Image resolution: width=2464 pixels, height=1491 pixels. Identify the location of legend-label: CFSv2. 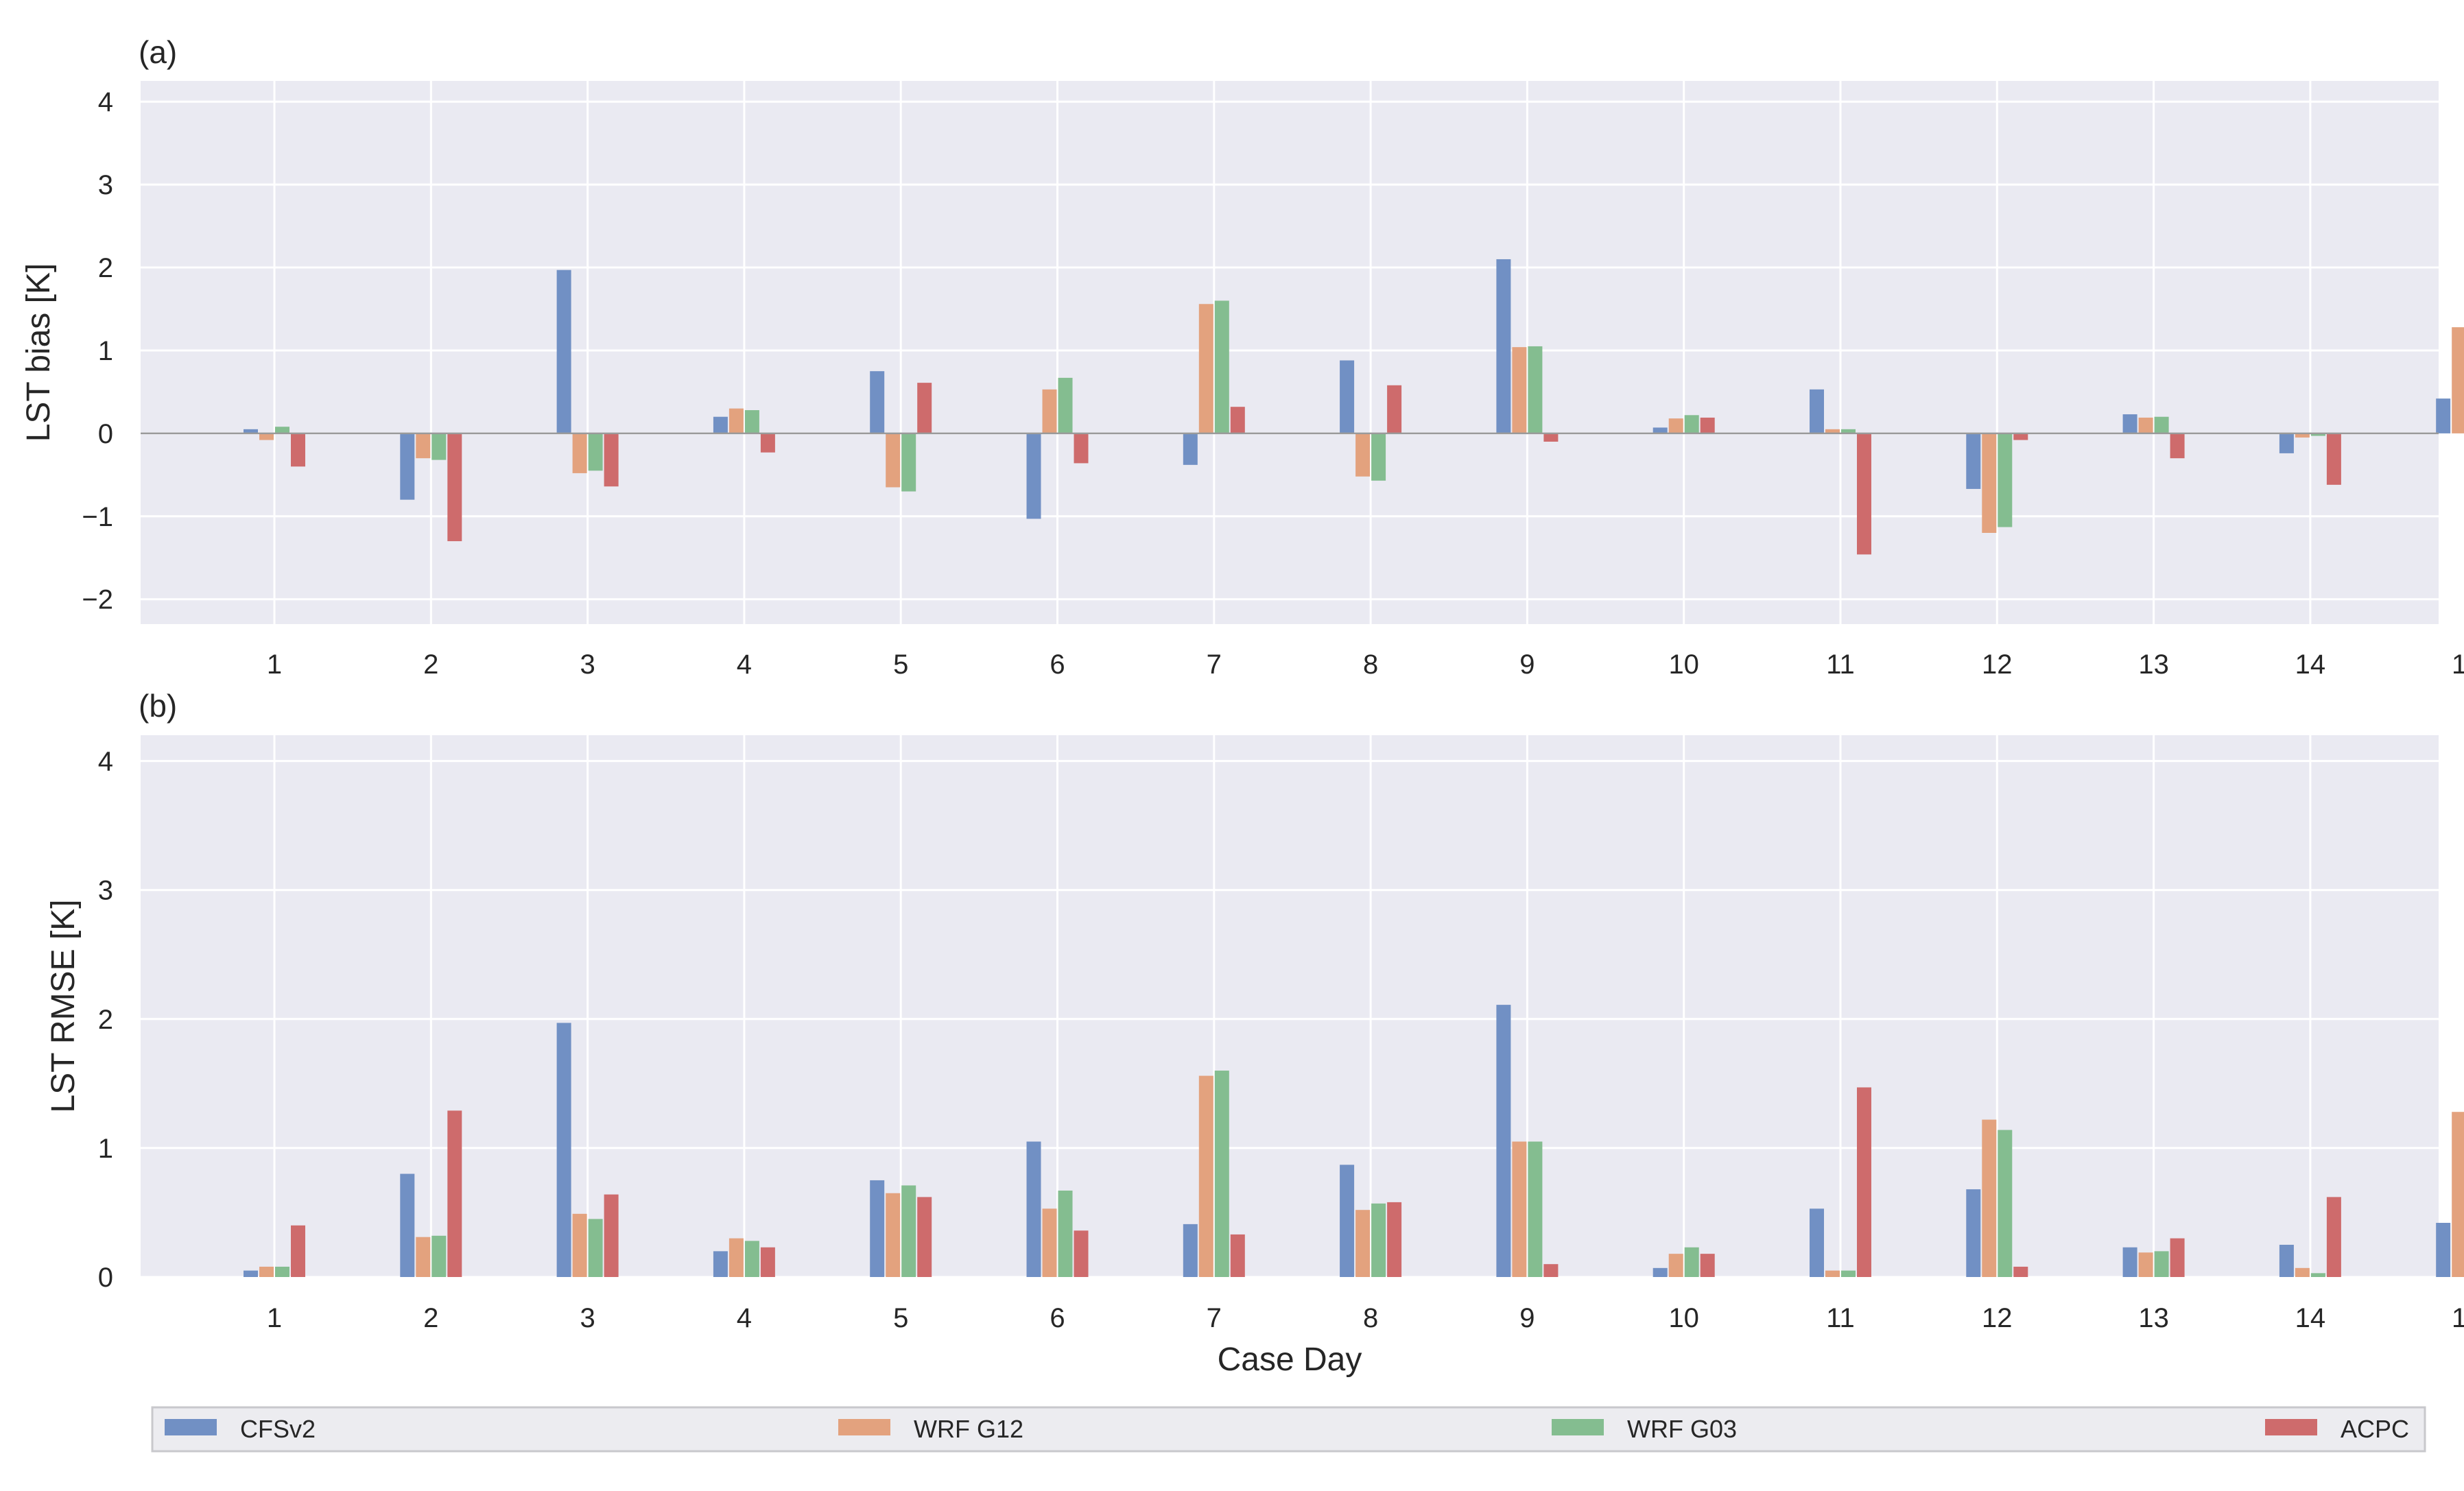
(278, 1429).